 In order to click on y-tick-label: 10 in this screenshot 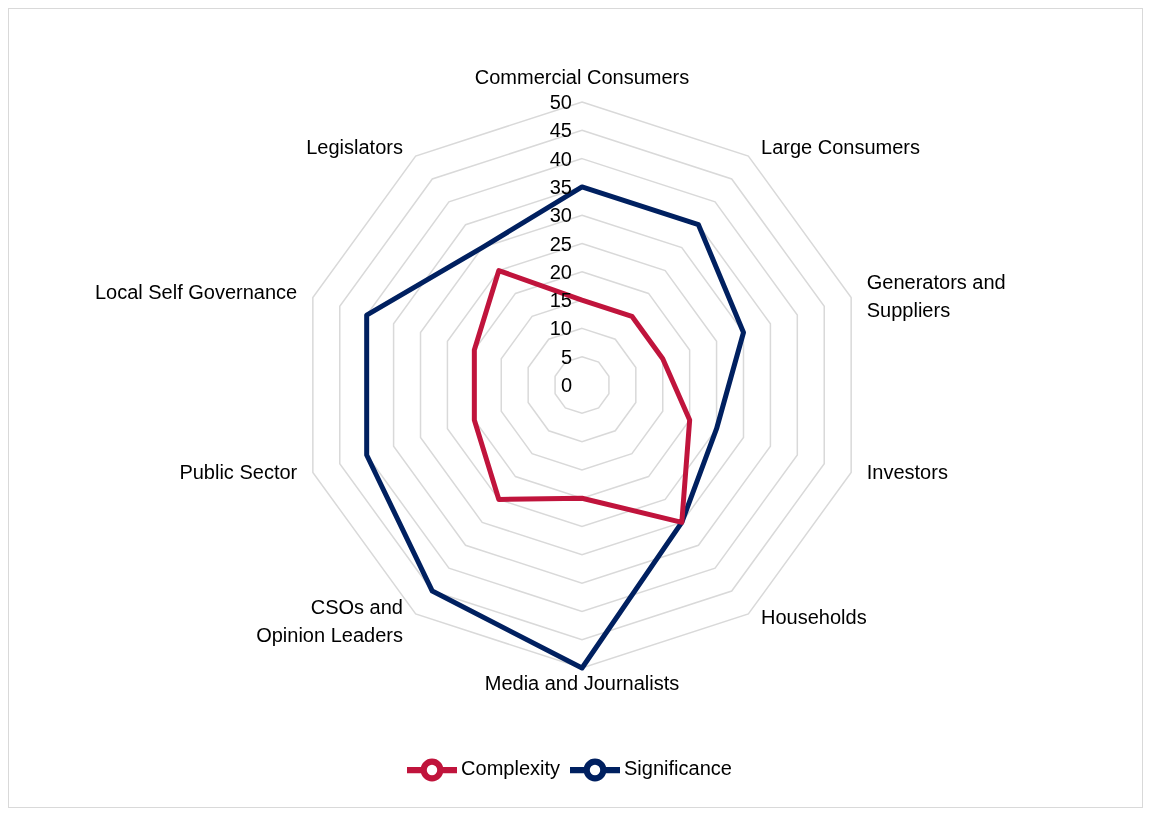, I will do `click(560, 328)`.